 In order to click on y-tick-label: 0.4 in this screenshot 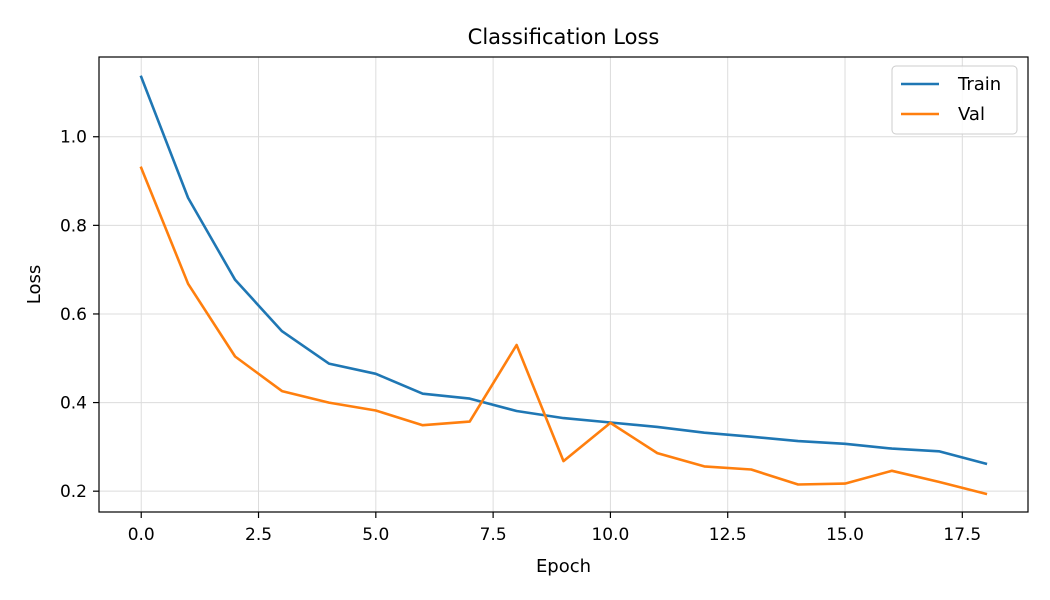, I will do `click(73, 404)`.